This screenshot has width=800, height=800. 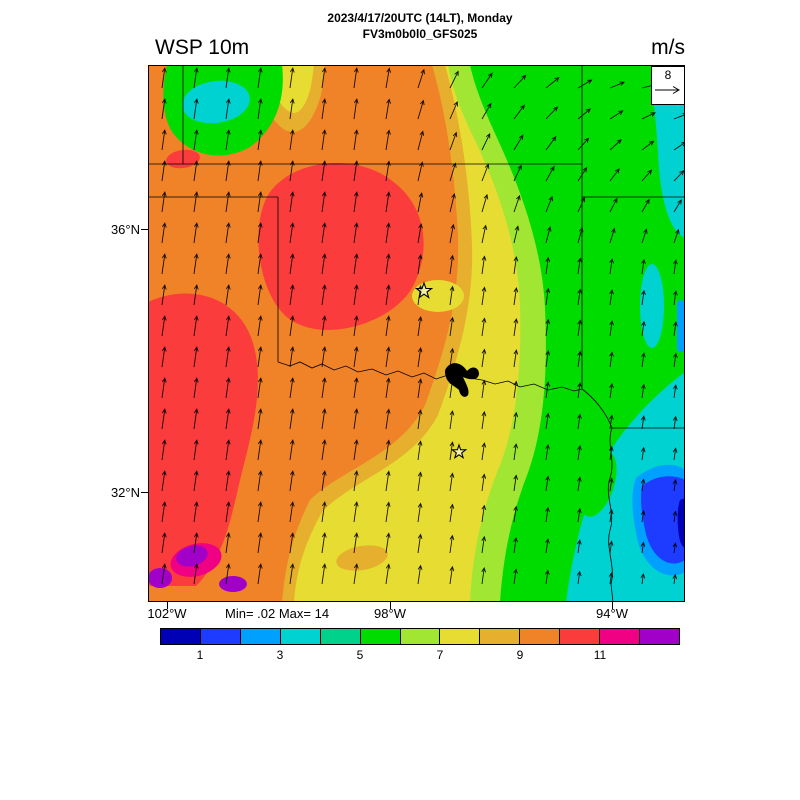 I want to click on city-marker-south, so click(x=459, y=451).